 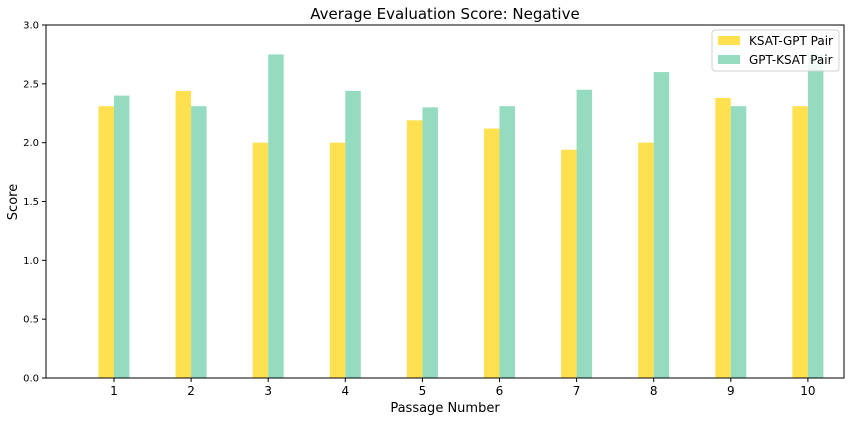 What do you see at coordinates (31, 84) in the screenshot?
I see `y-tick-label: 2.5` at bounding box center [31, 84].